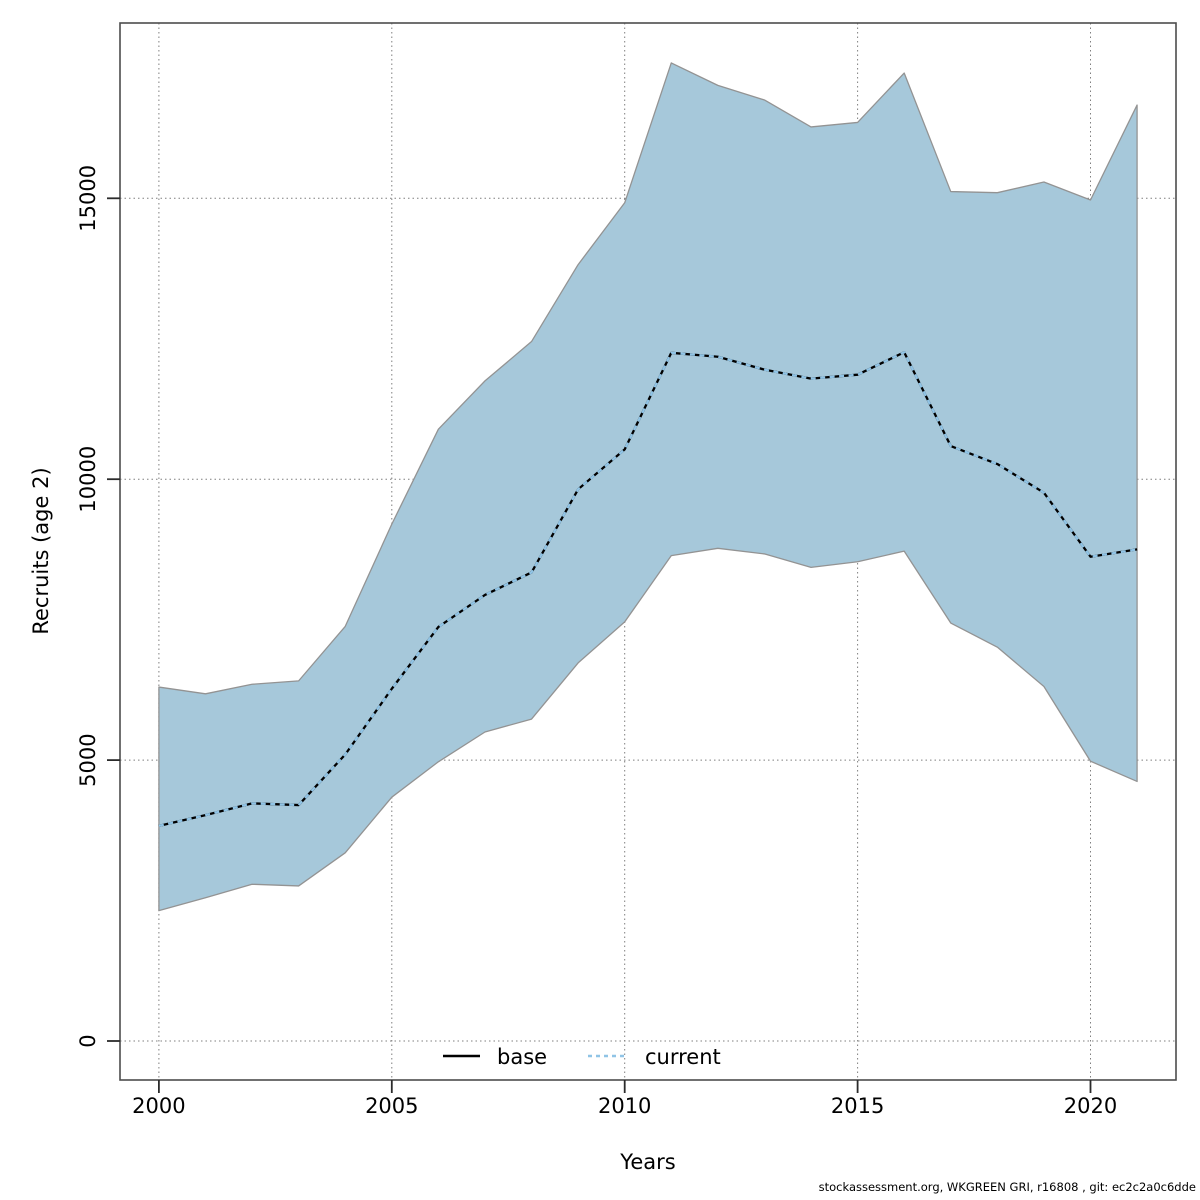  What do you see at coordinates (857, 1106) in the screenshot?
I see `x-tick-label: 2015` at bounding box center [857, 1106].